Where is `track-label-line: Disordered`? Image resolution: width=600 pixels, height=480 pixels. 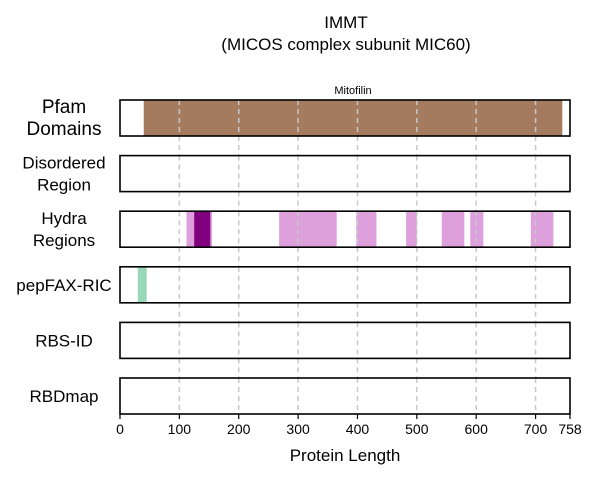 track-label-line: Disordered is located at coordinates (63, 163).